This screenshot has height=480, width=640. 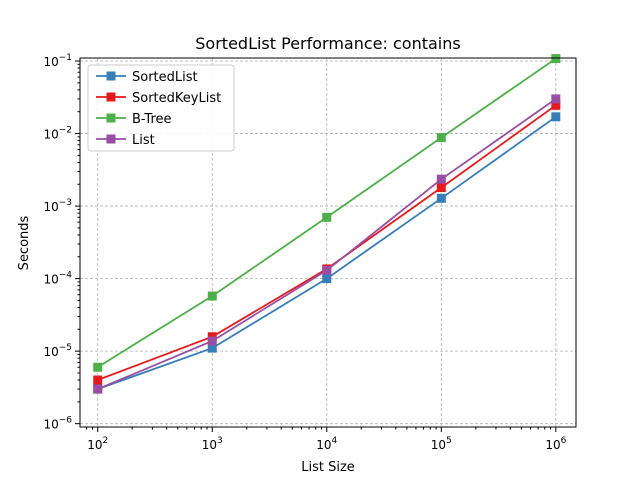 What do you see at coordinates (152, 119) in the screenshot?
I see `legend-label: B-Tree` at bounding box center [152, 119].